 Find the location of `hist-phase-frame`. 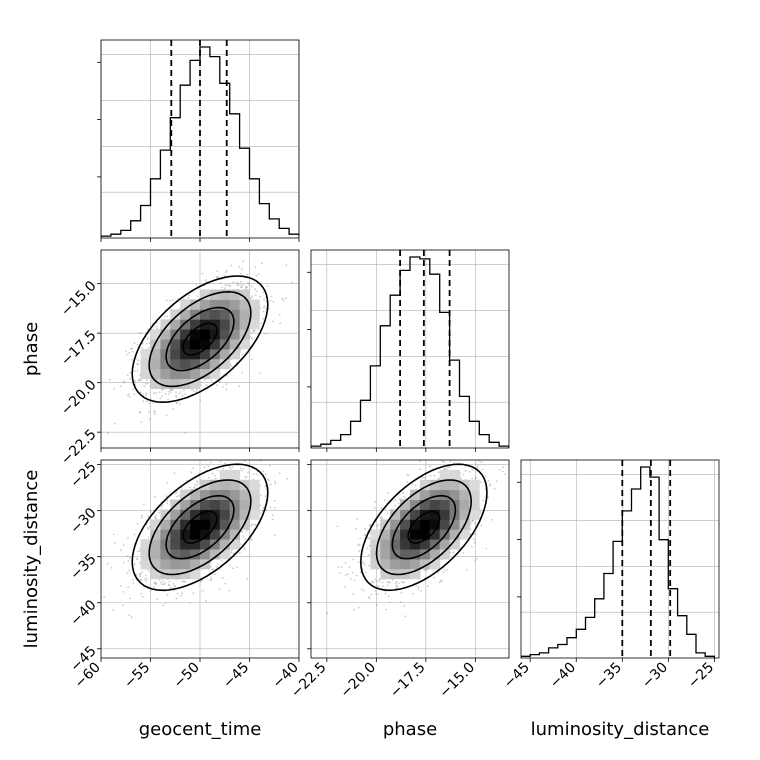

hist-phase-frame is located at coordinates (410, 349).